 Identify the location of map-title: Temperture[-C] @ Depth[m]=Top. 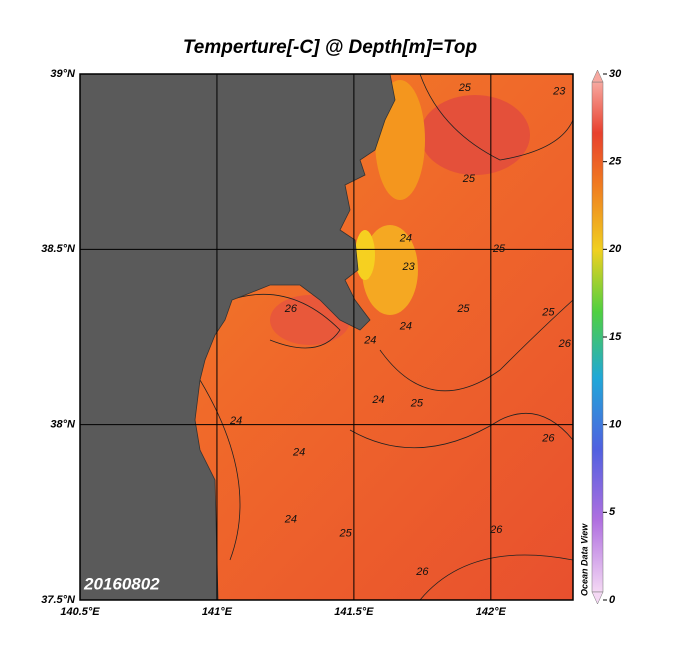
(330, 47).